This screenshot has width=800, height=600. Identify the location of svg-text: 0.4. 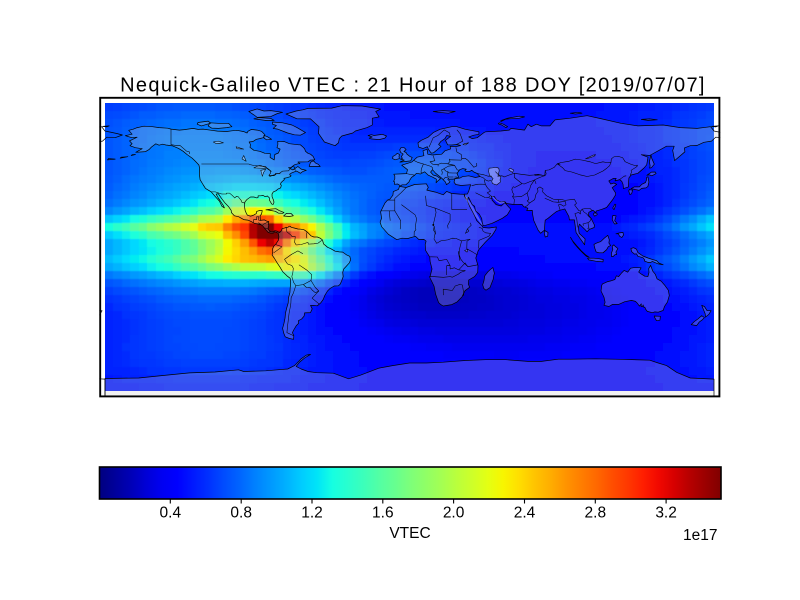
(171, 513).